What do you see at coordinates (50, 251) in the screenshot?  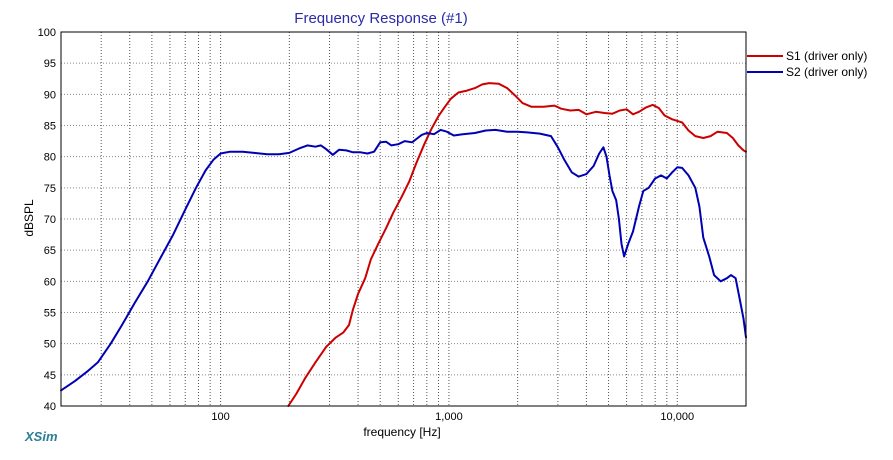 I see `y-tick-label: 65` at bounding box center [50, 251].